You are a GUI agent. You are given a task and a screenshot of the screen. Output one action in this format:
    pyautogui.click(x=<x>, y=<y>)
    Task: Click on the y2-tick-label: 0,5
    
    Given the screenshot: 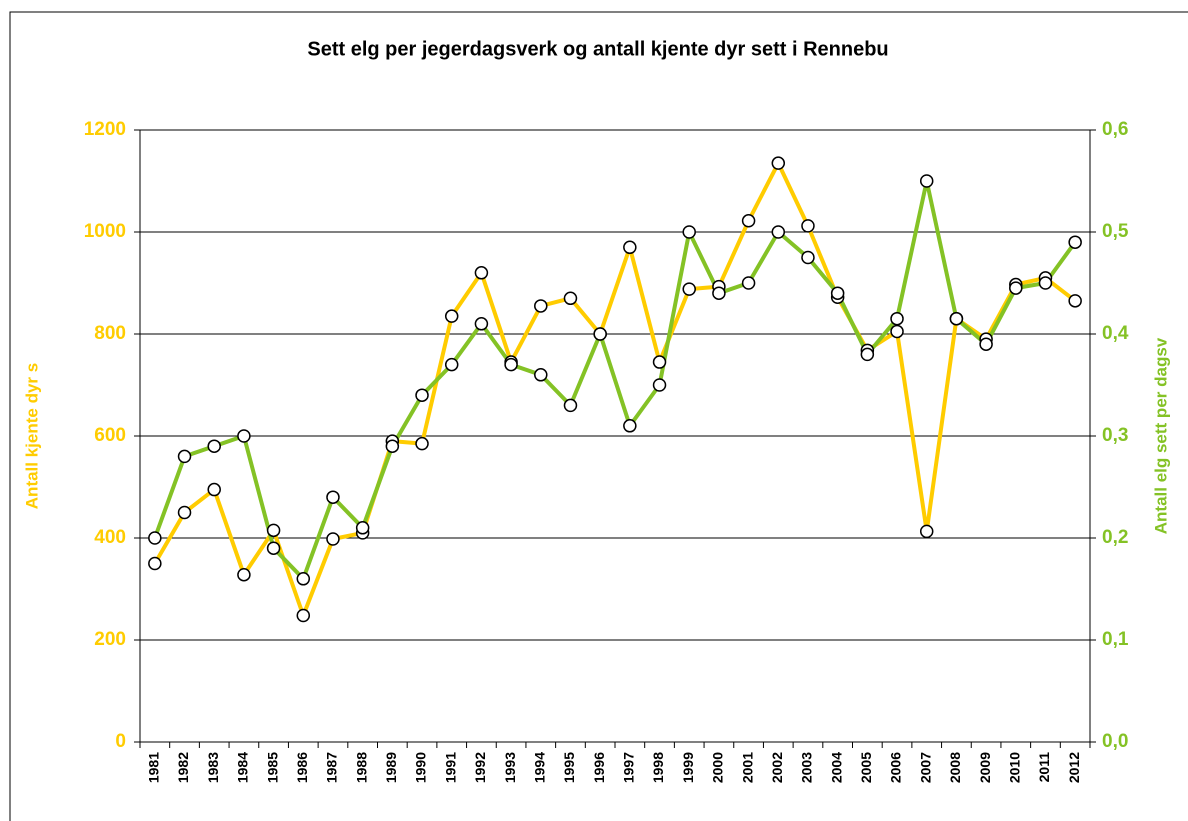 What is the action you would take?
    pyautogui.click(x=1115, y=231)
    